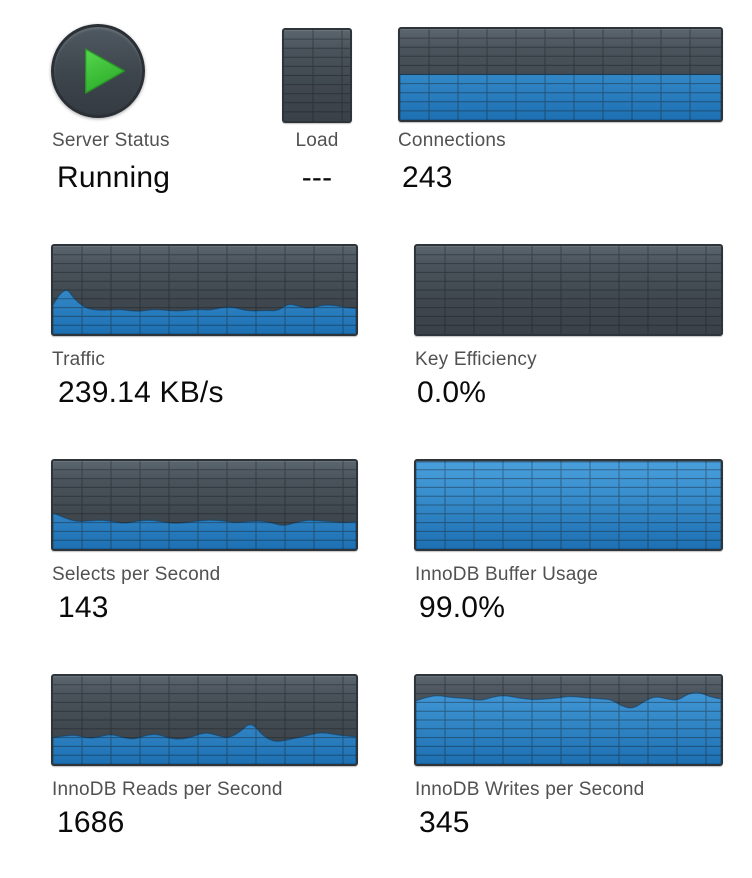  What do you see at coordinates (136, 574) in the screenshot?
I see `selects-per-second-label: Selects per Second` at bounding box center [136, 574].